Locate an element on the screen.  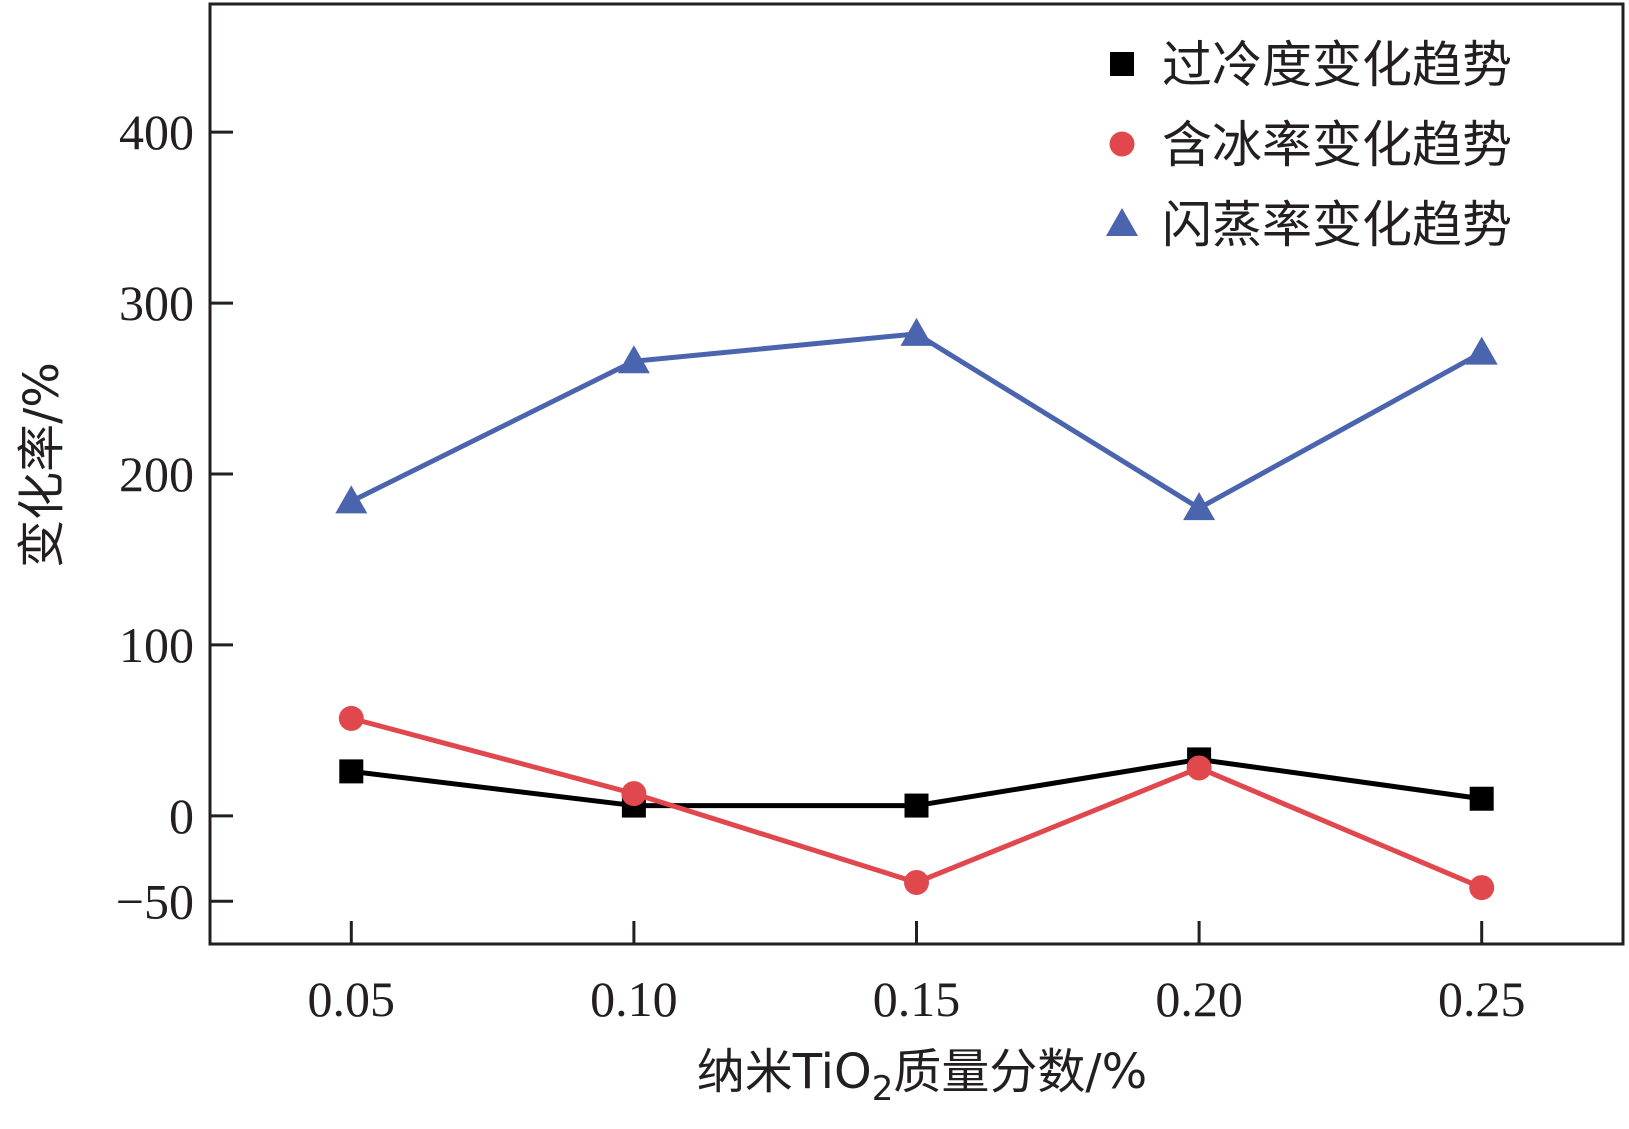
x-tick-label: 0.10 is located at coordinates (634, 999).